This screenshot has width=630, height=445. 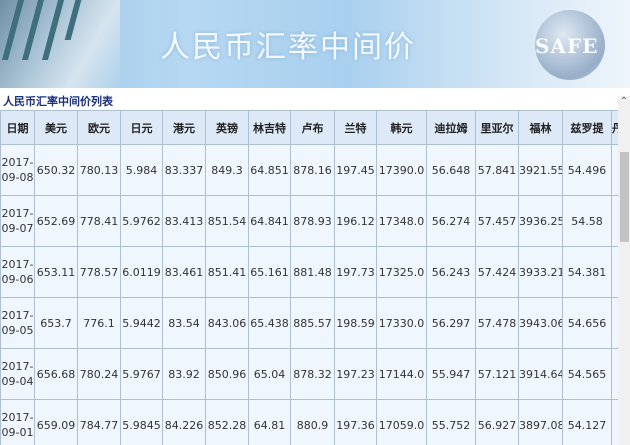 What do you see at coordinates (355, 374) in the screenshot?
I see `rate-cell: 197.23` at bounding box center [355, 374].